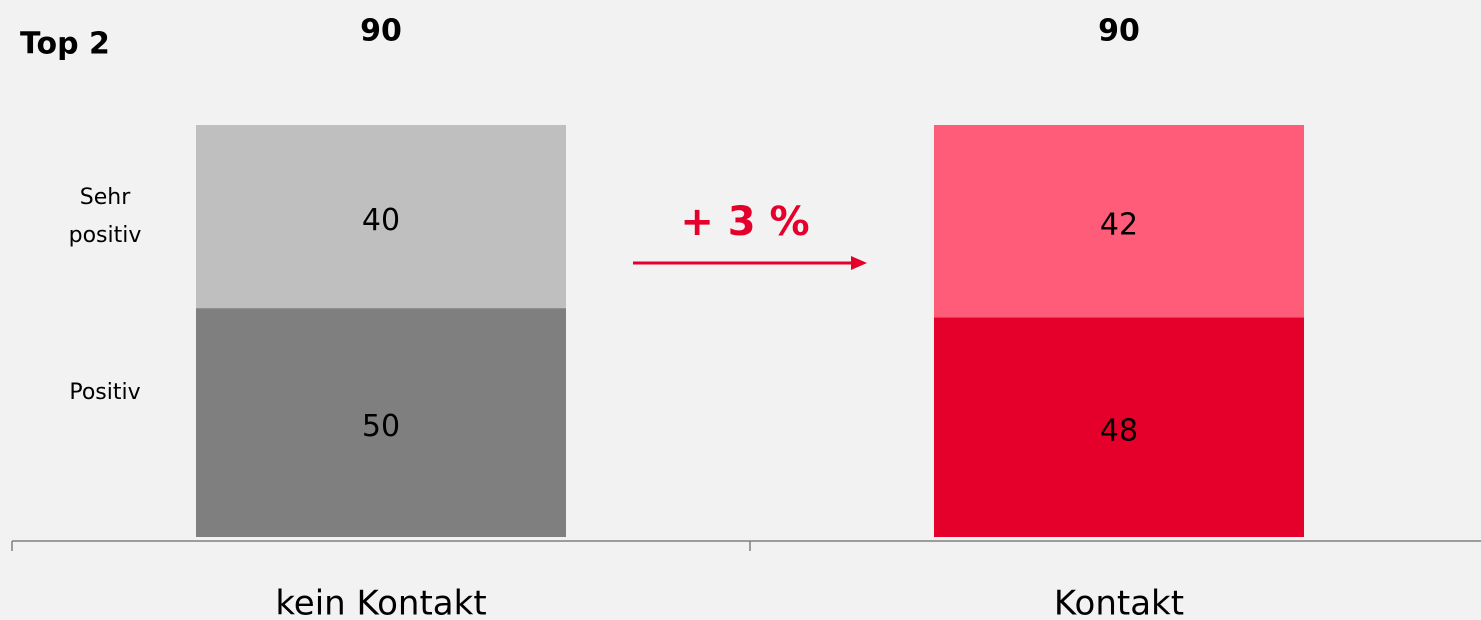 The height and width of the screenshot is (620, 1481). What do you see at coordinates (380, 602) in the screenshot?
I see `x-tick-label: kein Kontakt` at bounding box center [380, 602].